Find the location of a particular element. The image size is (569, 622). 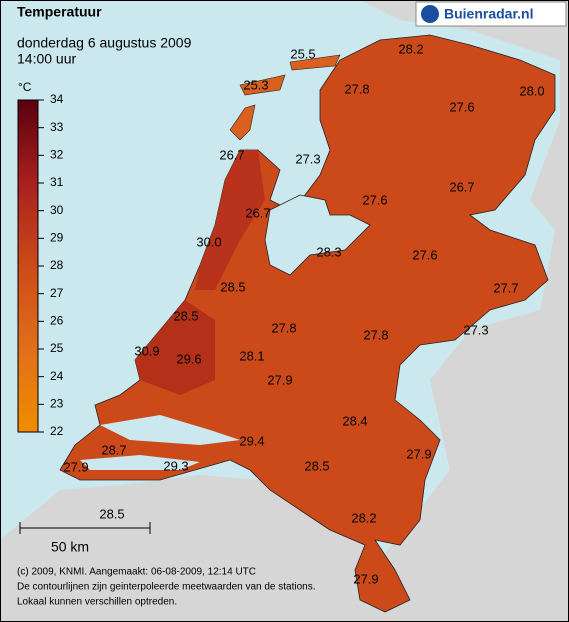

station-value: 28.0 is located at coordinates (531, 90).